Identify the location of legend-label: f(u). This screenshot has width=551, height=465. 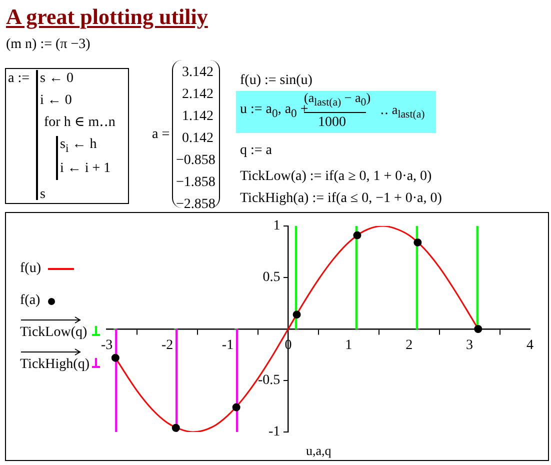
(30, 268).